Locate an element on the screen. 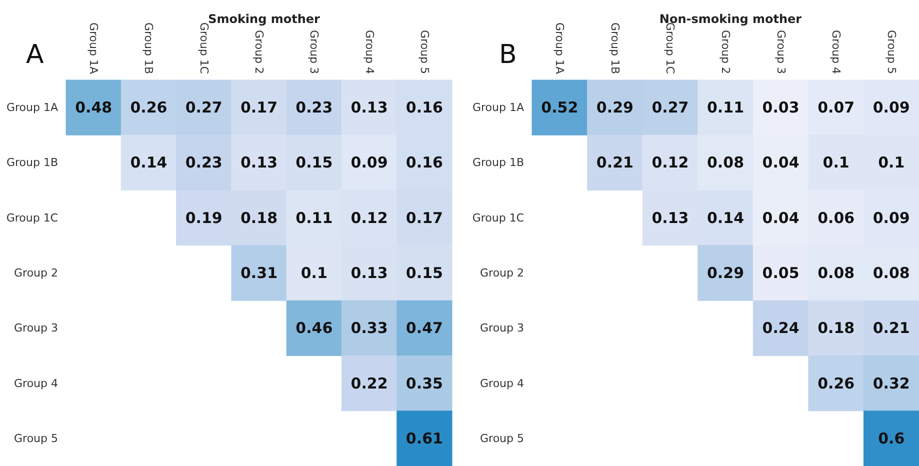 The height and width of the screenshot is (466, 919). x-tick-label: Group 1C is located at coordinates (203, 48).